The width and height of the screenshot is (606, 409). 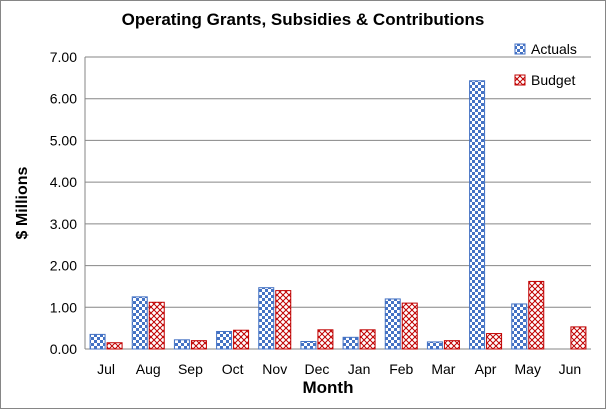 I want to click on bar-actuals-nov, so click(x=266, y=318).